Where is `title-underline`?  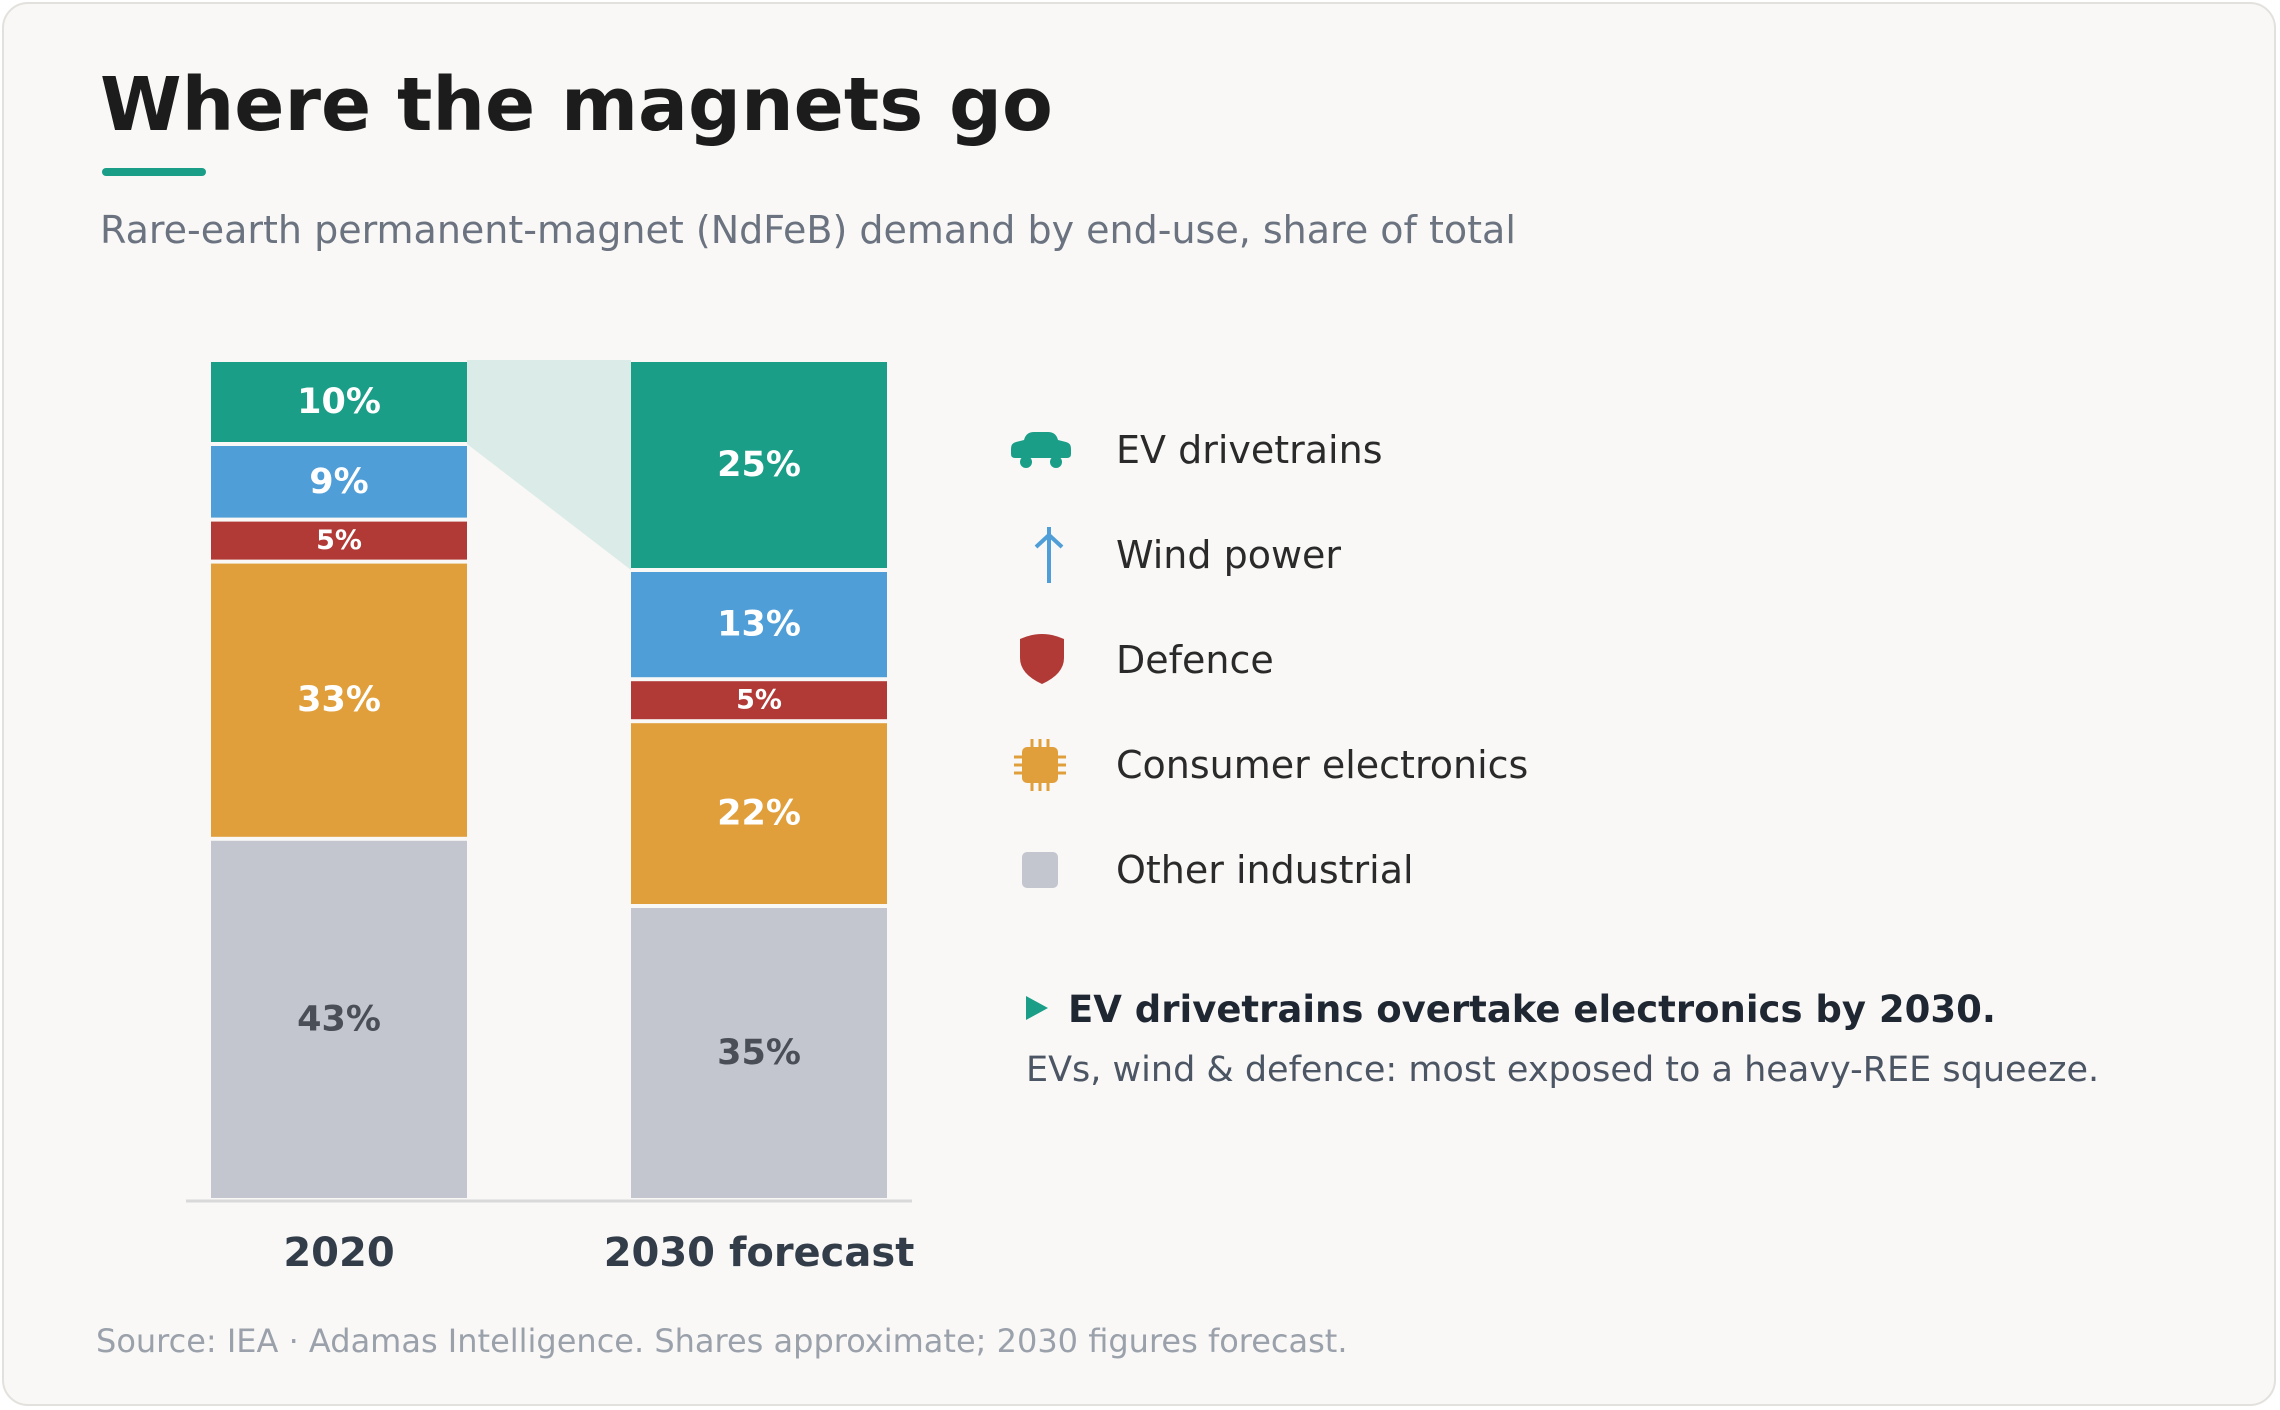 title-underline is located at coordinates (154, 172).